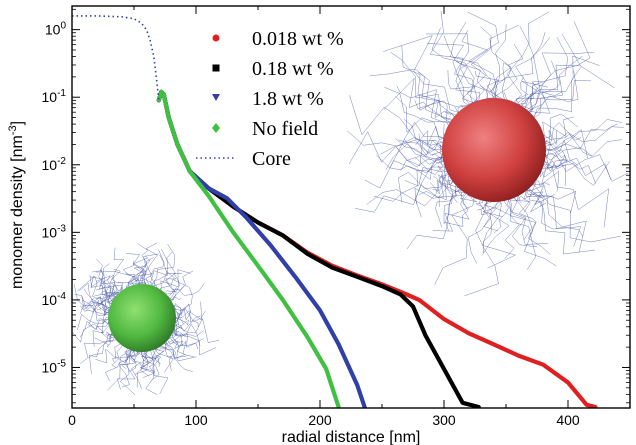  What do you see at coordinates (271, 159) in the screenshot?
I see `legend-label: Core` at bounding box center [271, 159].